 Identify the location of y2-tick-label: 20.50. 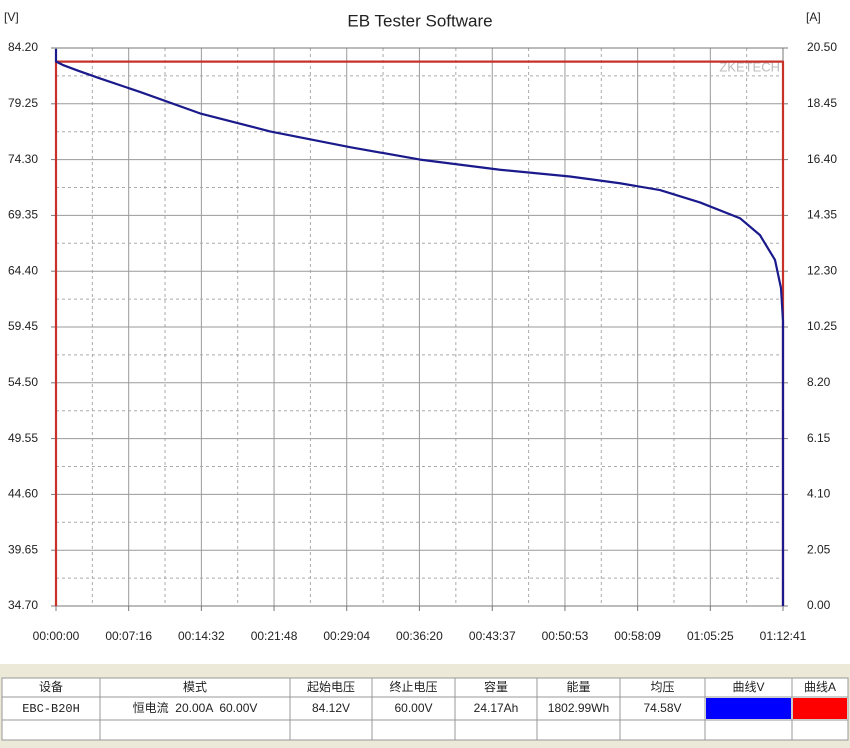
(822, 47).